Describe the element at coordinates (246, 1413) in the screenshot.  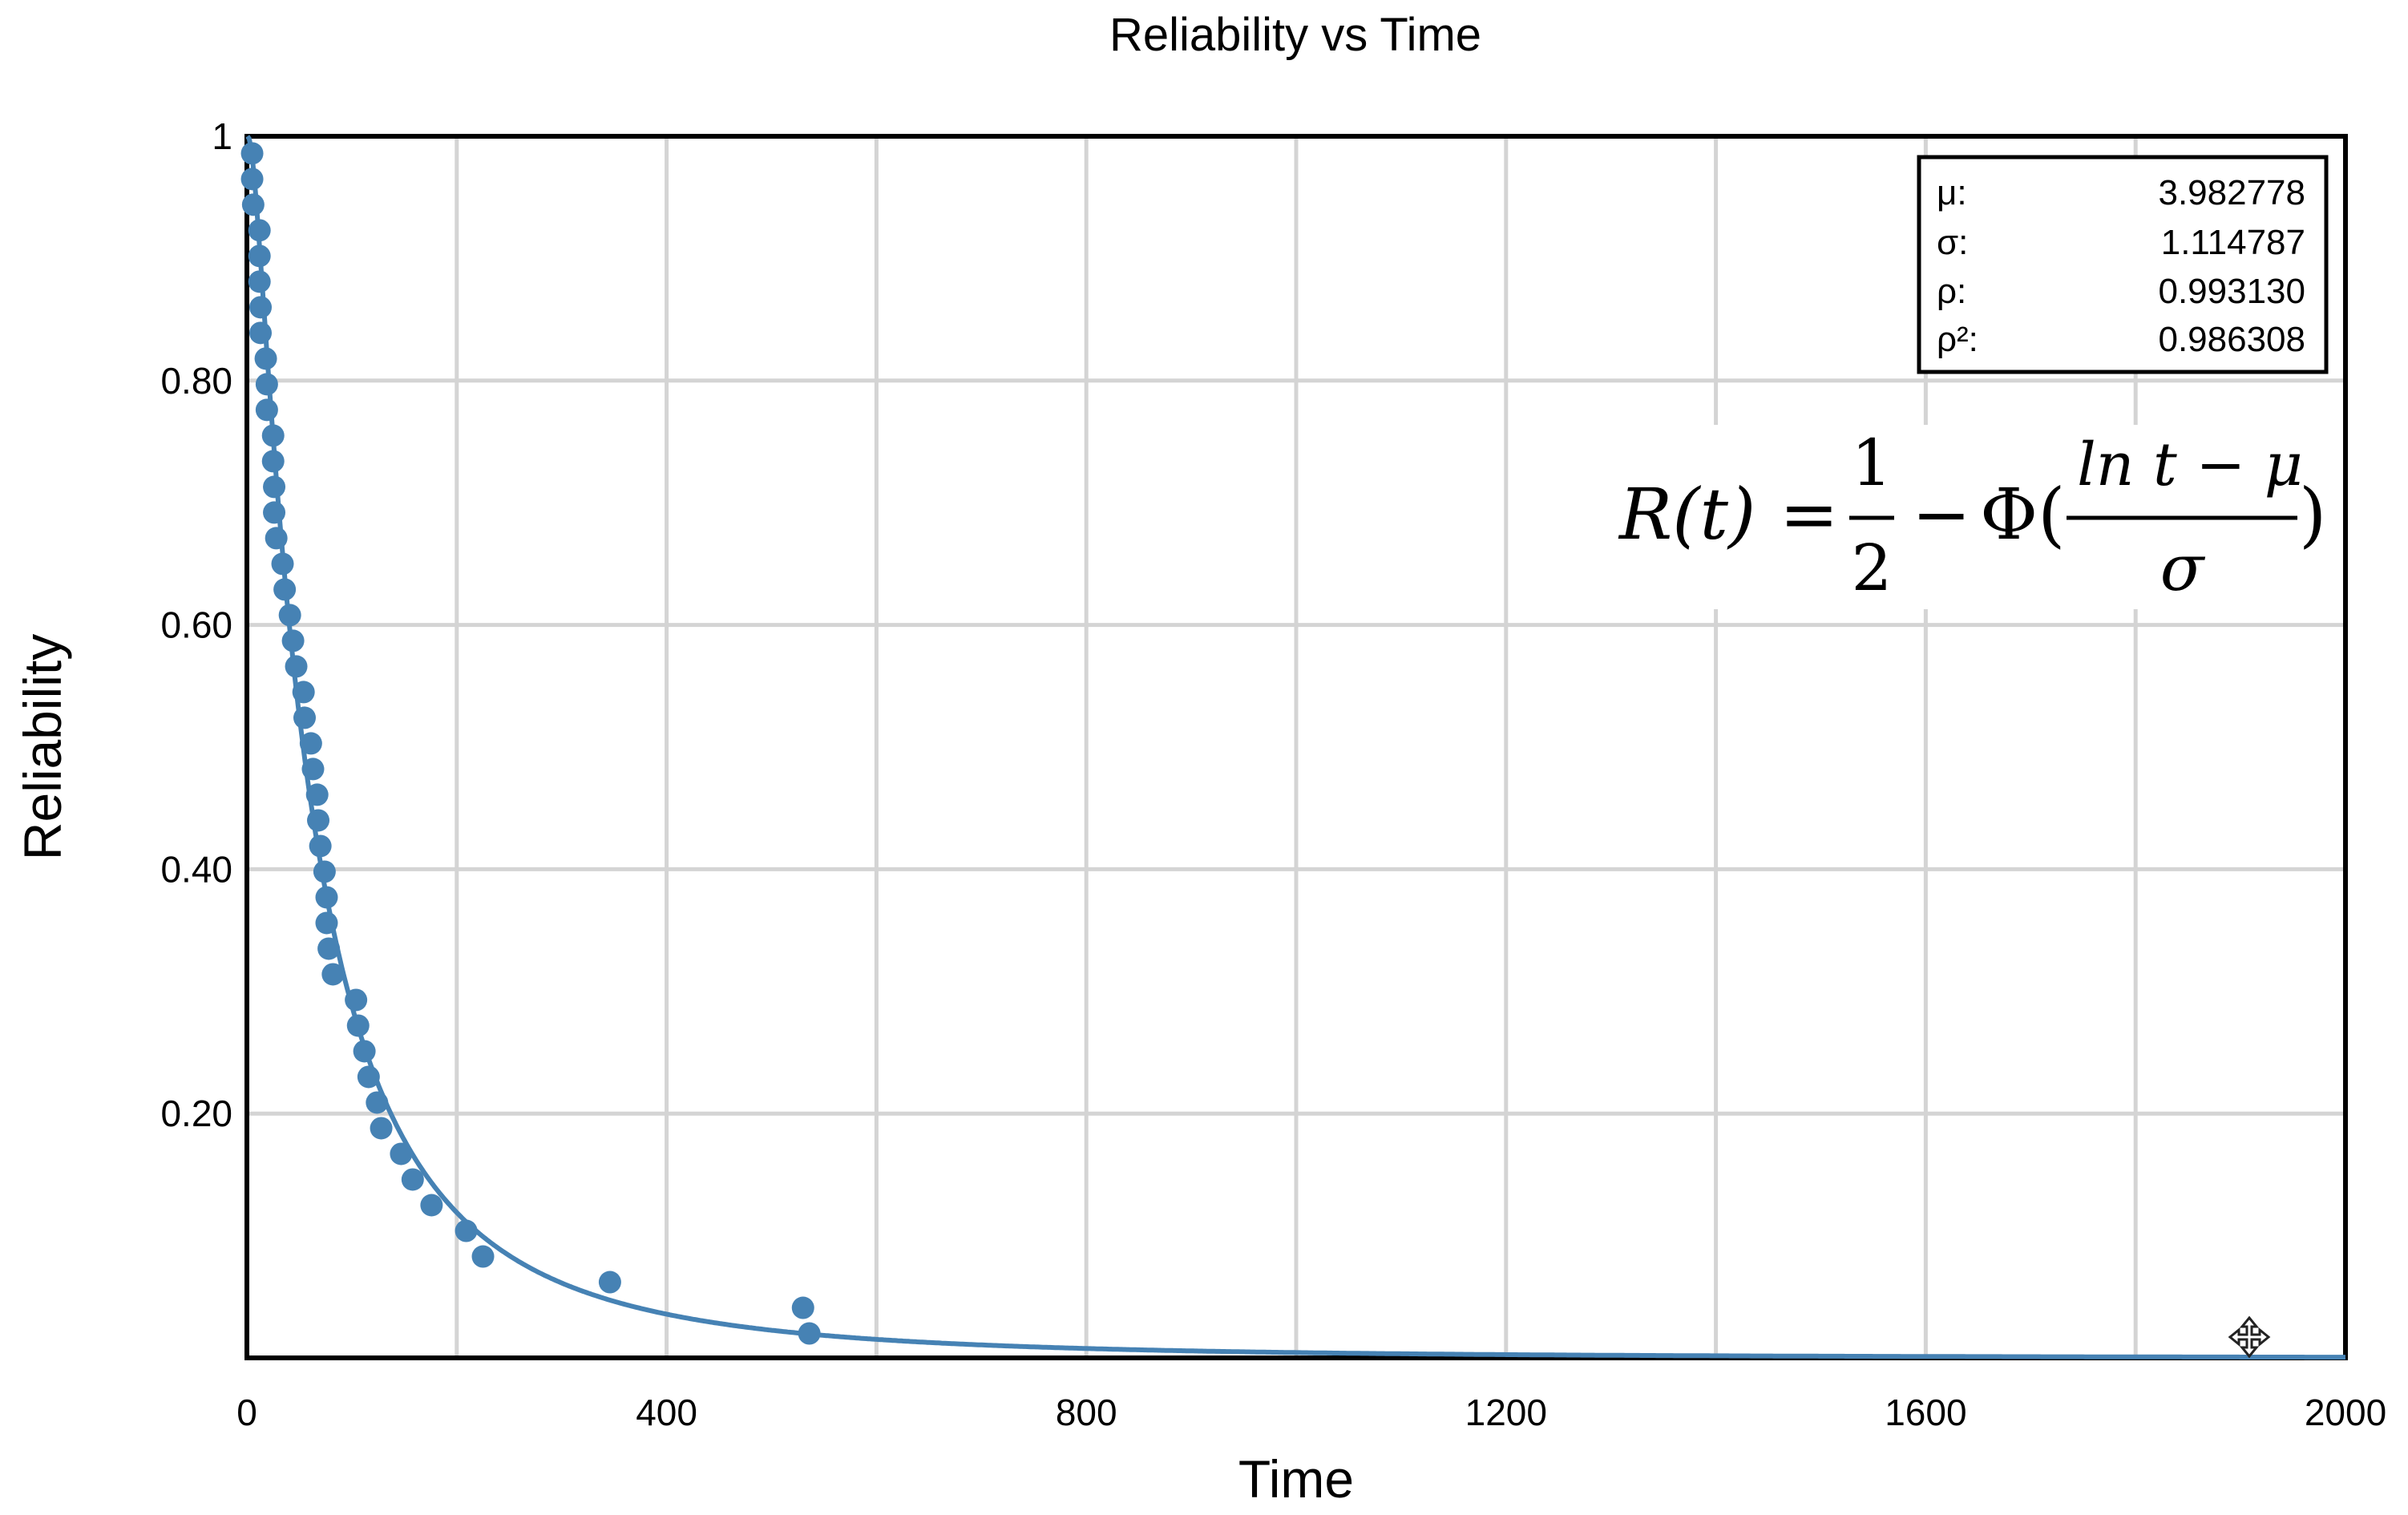
I see `x-tick-label: 0` at that location.